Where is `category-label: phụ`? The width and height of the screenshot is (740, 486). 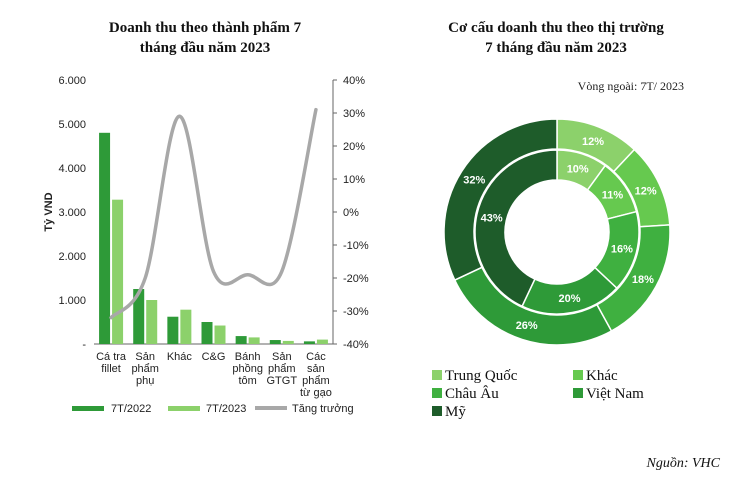 category-label: phụ is located at coordinates (145, 381).